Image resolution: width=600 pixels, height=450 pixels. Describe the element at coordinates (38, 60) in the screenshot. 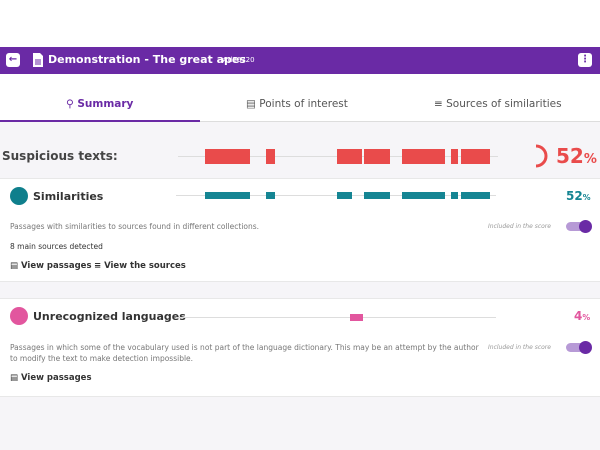

I see `doc-icon` at that location.